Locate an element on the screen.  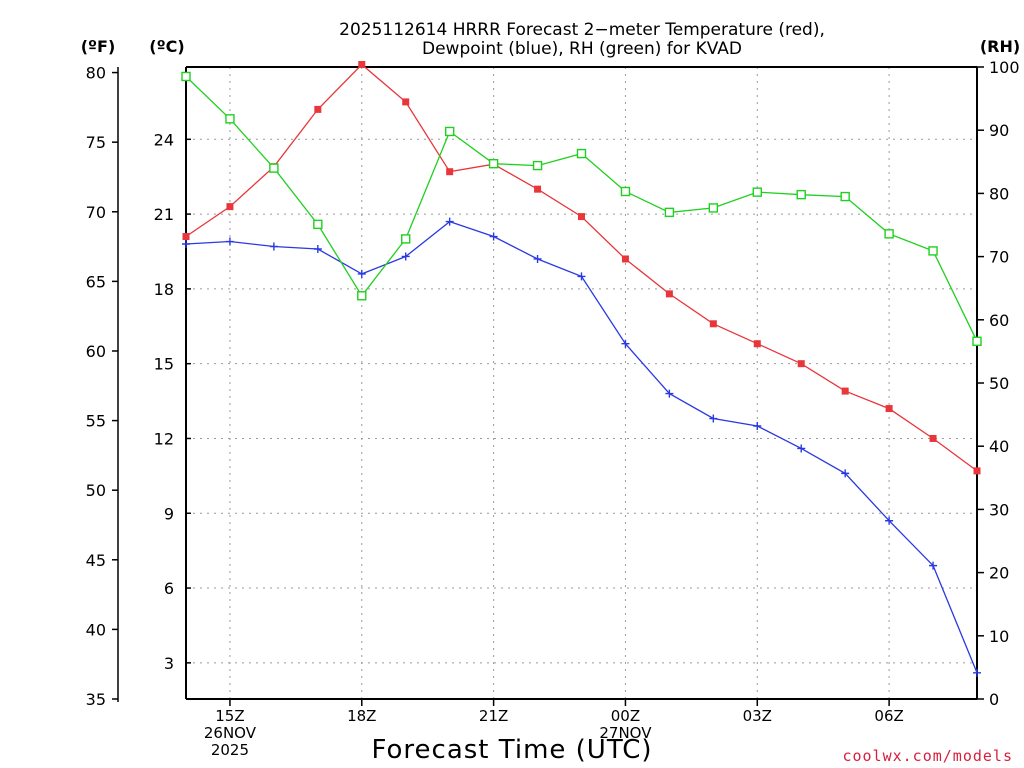
fahrenheit-tick-label: 75 is located at coordinates (96, 142).